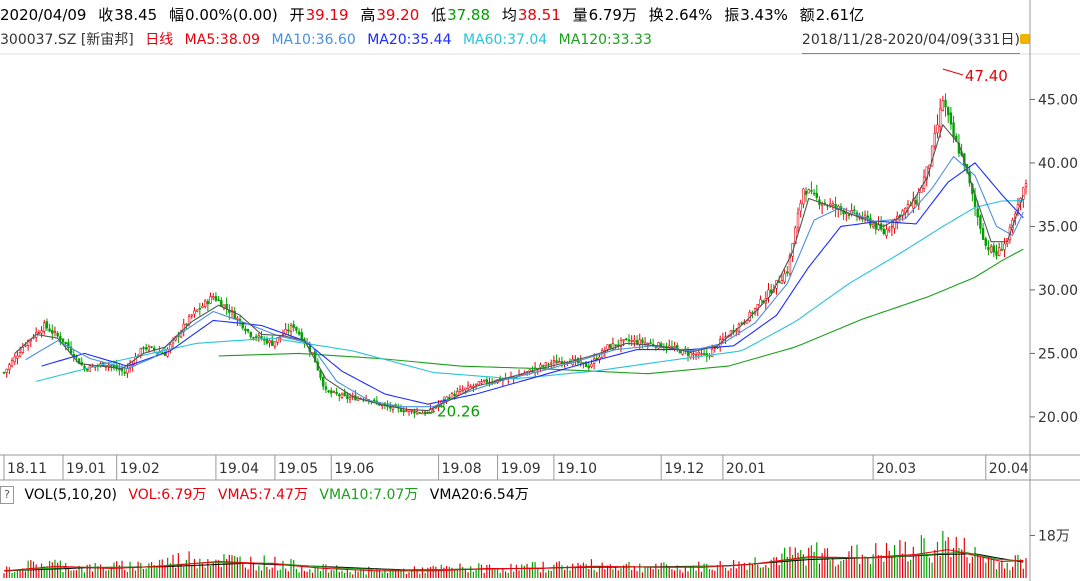 Image resolution: width=1080 pixels, height=581 pixels. I want to click on date-label: 19.02, so click(140, 469).